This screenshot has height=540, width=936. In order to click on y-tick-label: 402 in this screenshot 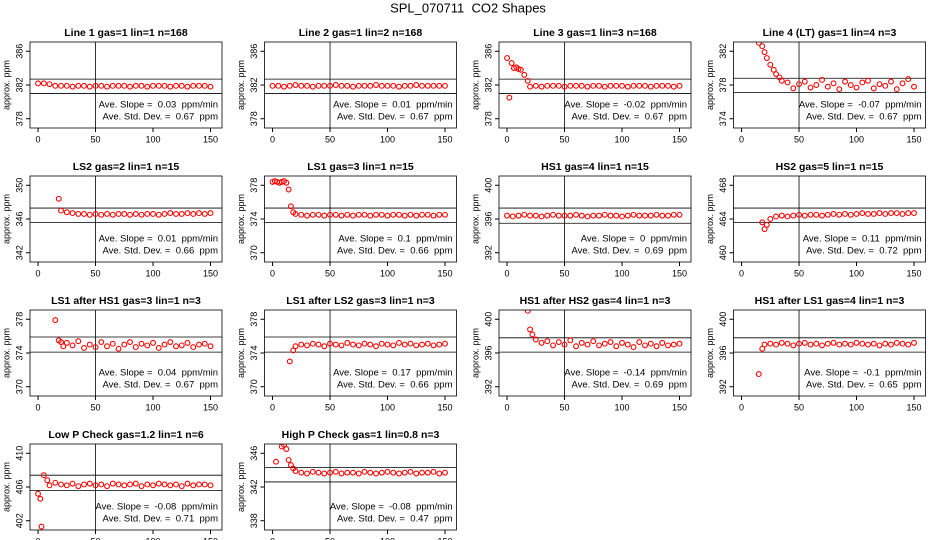, I will do `click(19, 520)`.